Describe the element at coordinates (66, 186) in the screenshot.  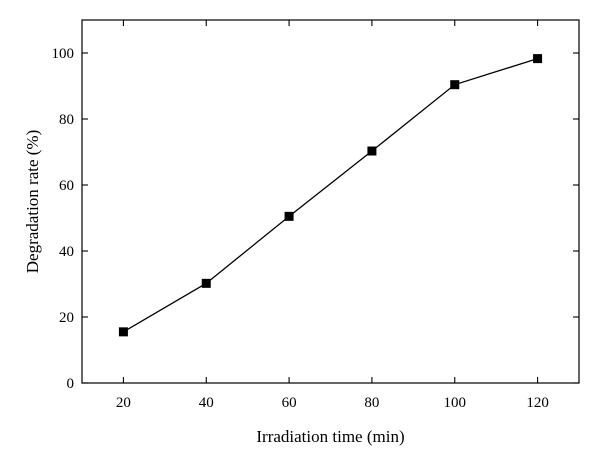
I see `y-tick-label: 60` at that location.